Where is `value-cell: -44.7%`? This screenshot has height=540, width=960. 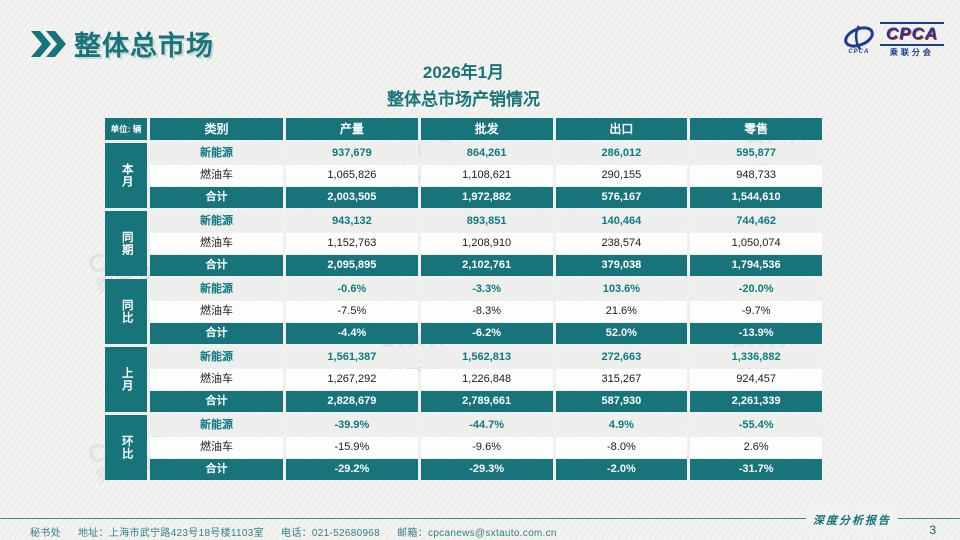
value-cell: -44.7% is located at coordinates (486, 425).